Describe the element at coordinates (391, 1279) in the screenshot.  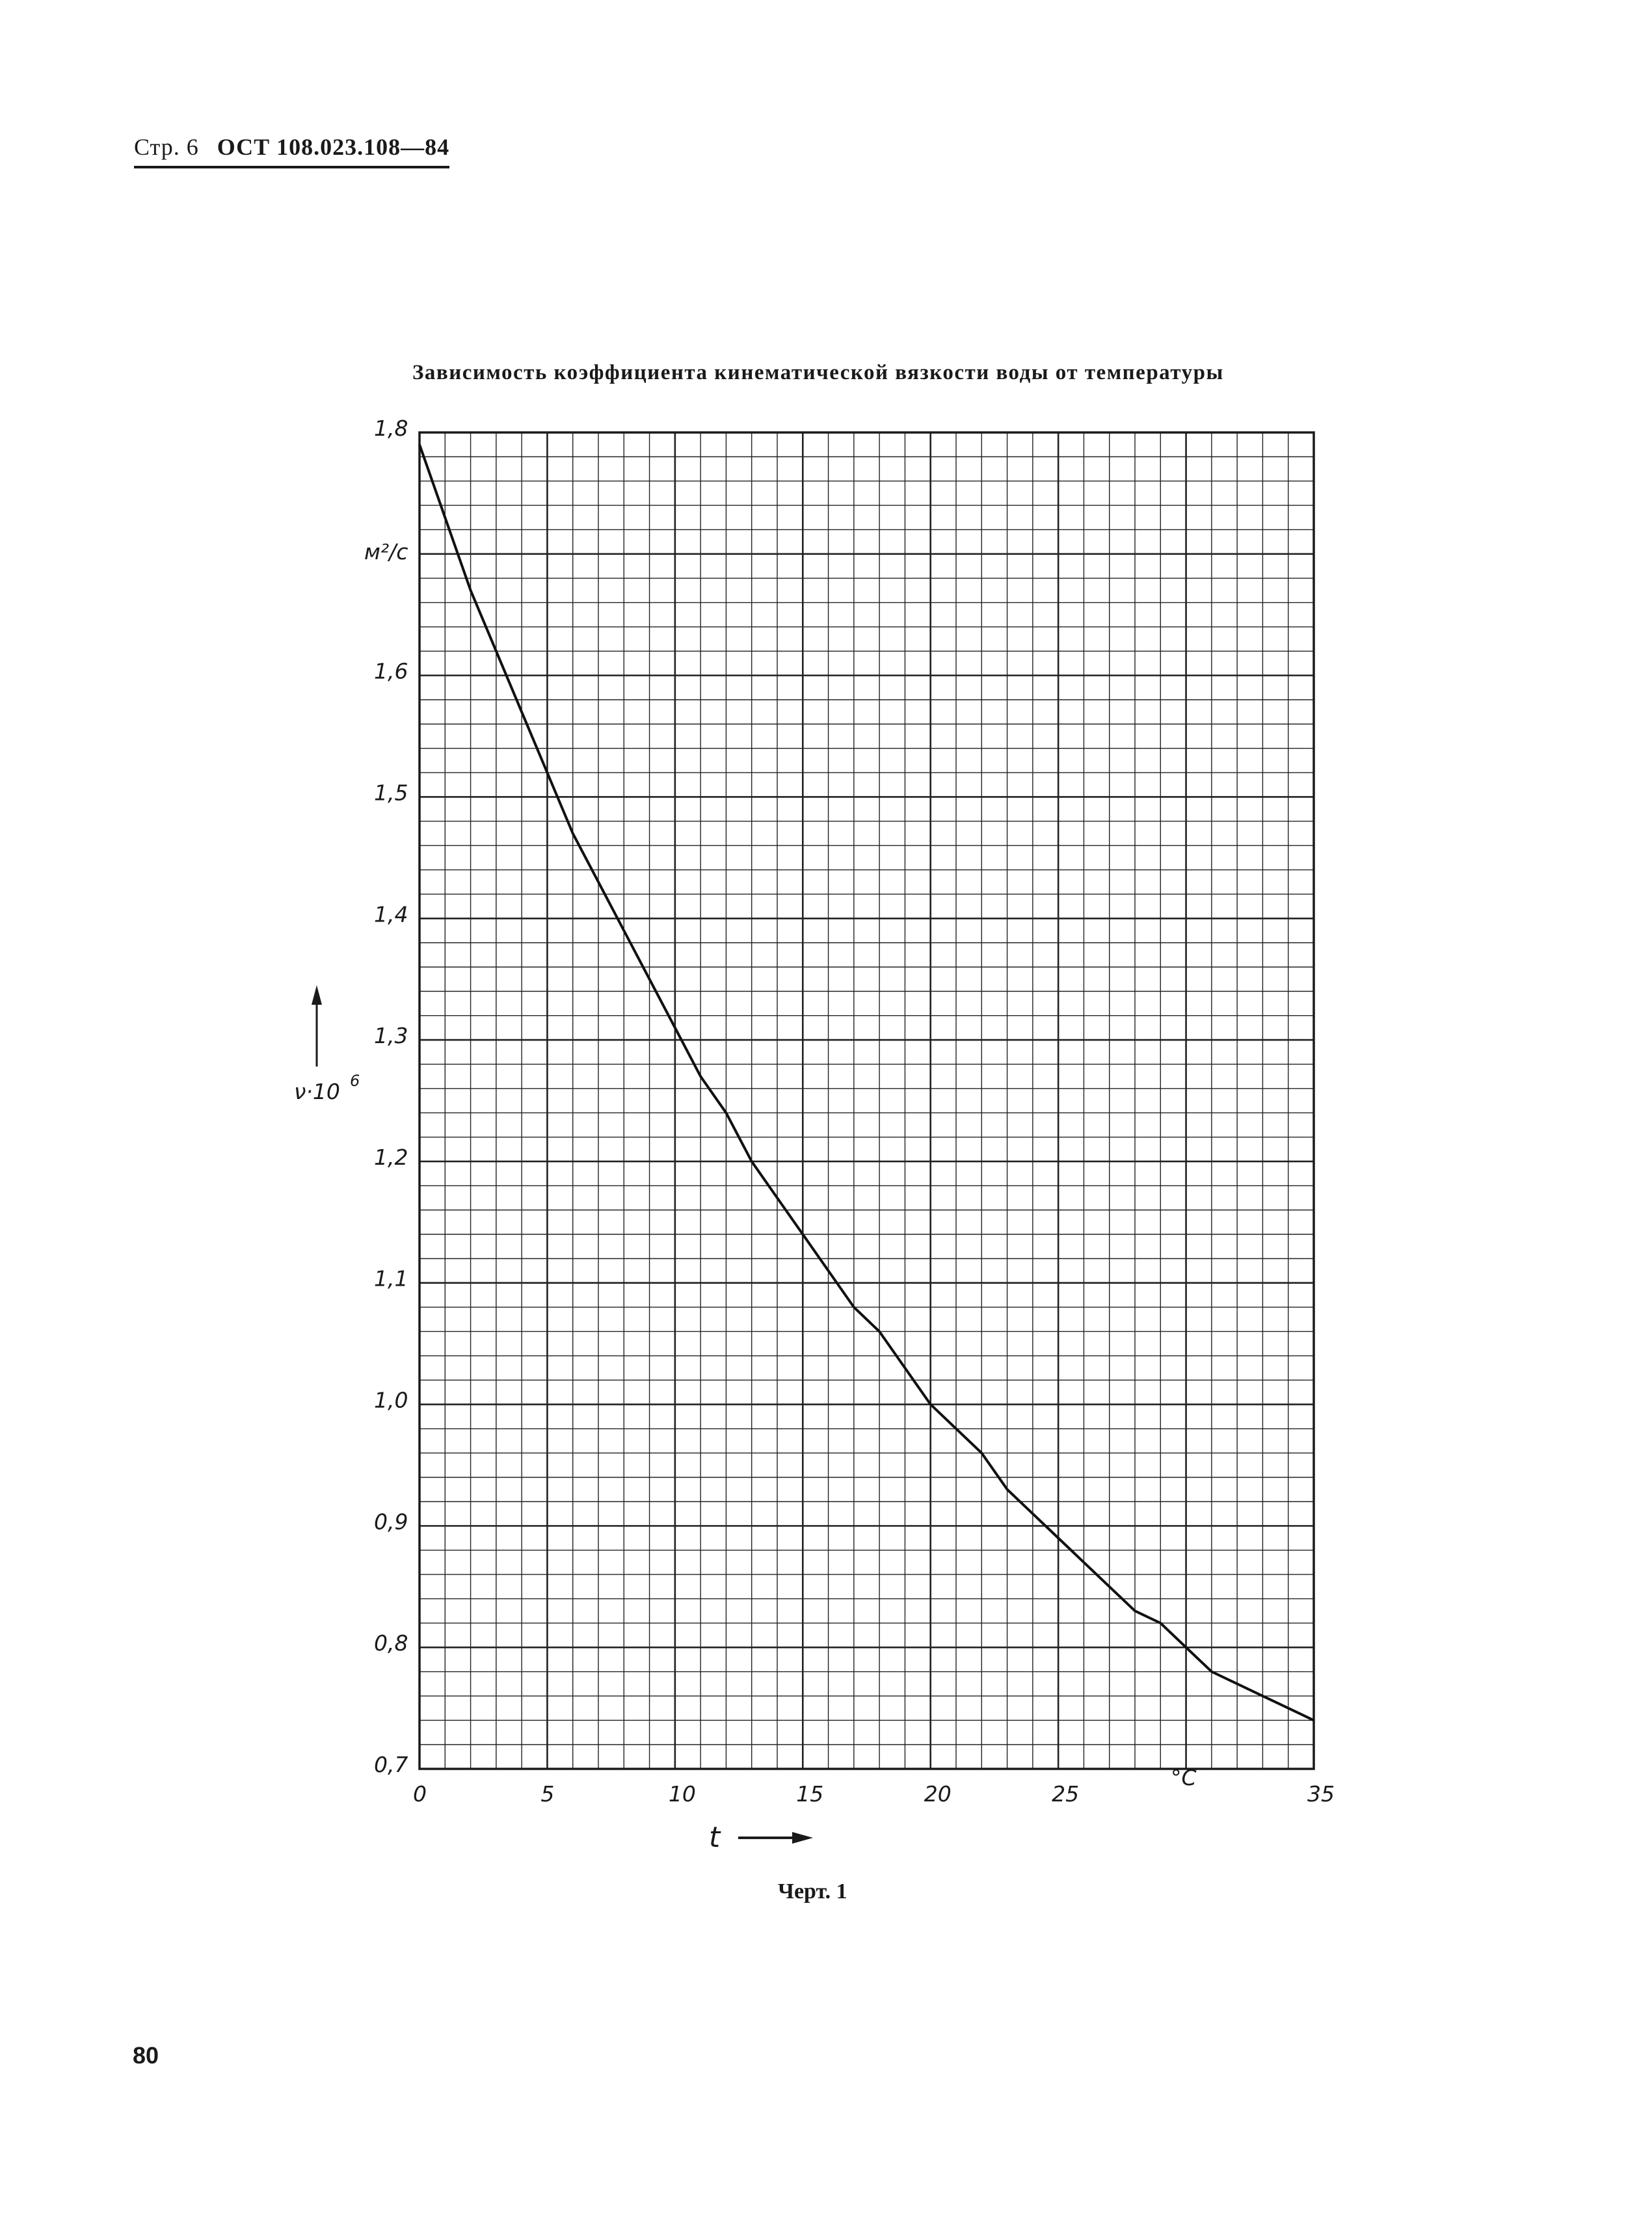
I see `y-tick-label: 1,1` at that location.